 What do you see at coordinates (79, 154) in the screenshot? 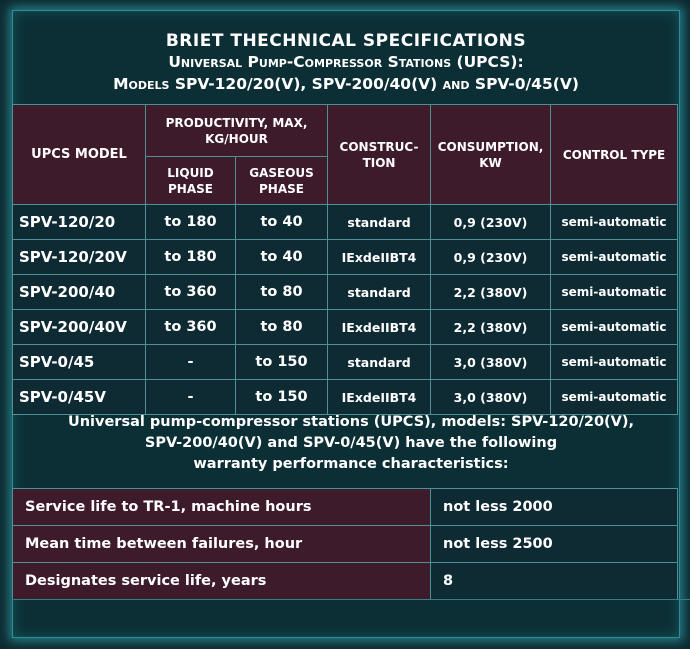
I see `header-model: UPCS MODEL` at bounding box center [79, 154].